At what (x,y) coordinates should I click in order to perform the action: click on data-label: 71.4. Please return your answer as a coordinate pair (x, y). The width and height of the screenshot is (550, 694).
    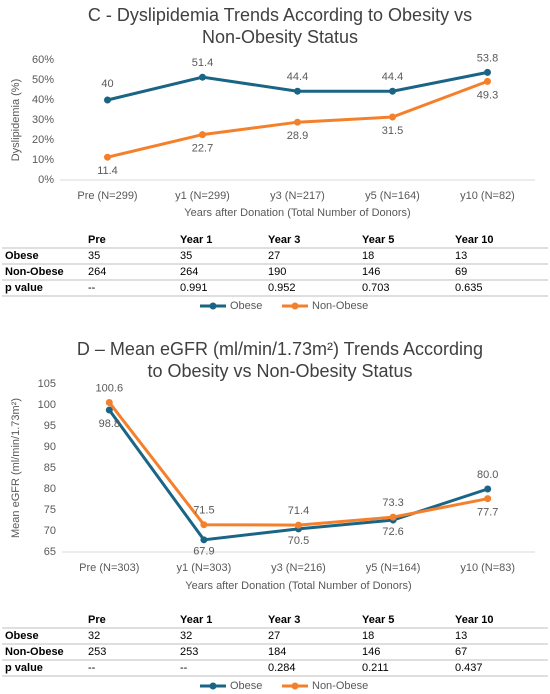
    Looking at the image, I should click on (298, 511).